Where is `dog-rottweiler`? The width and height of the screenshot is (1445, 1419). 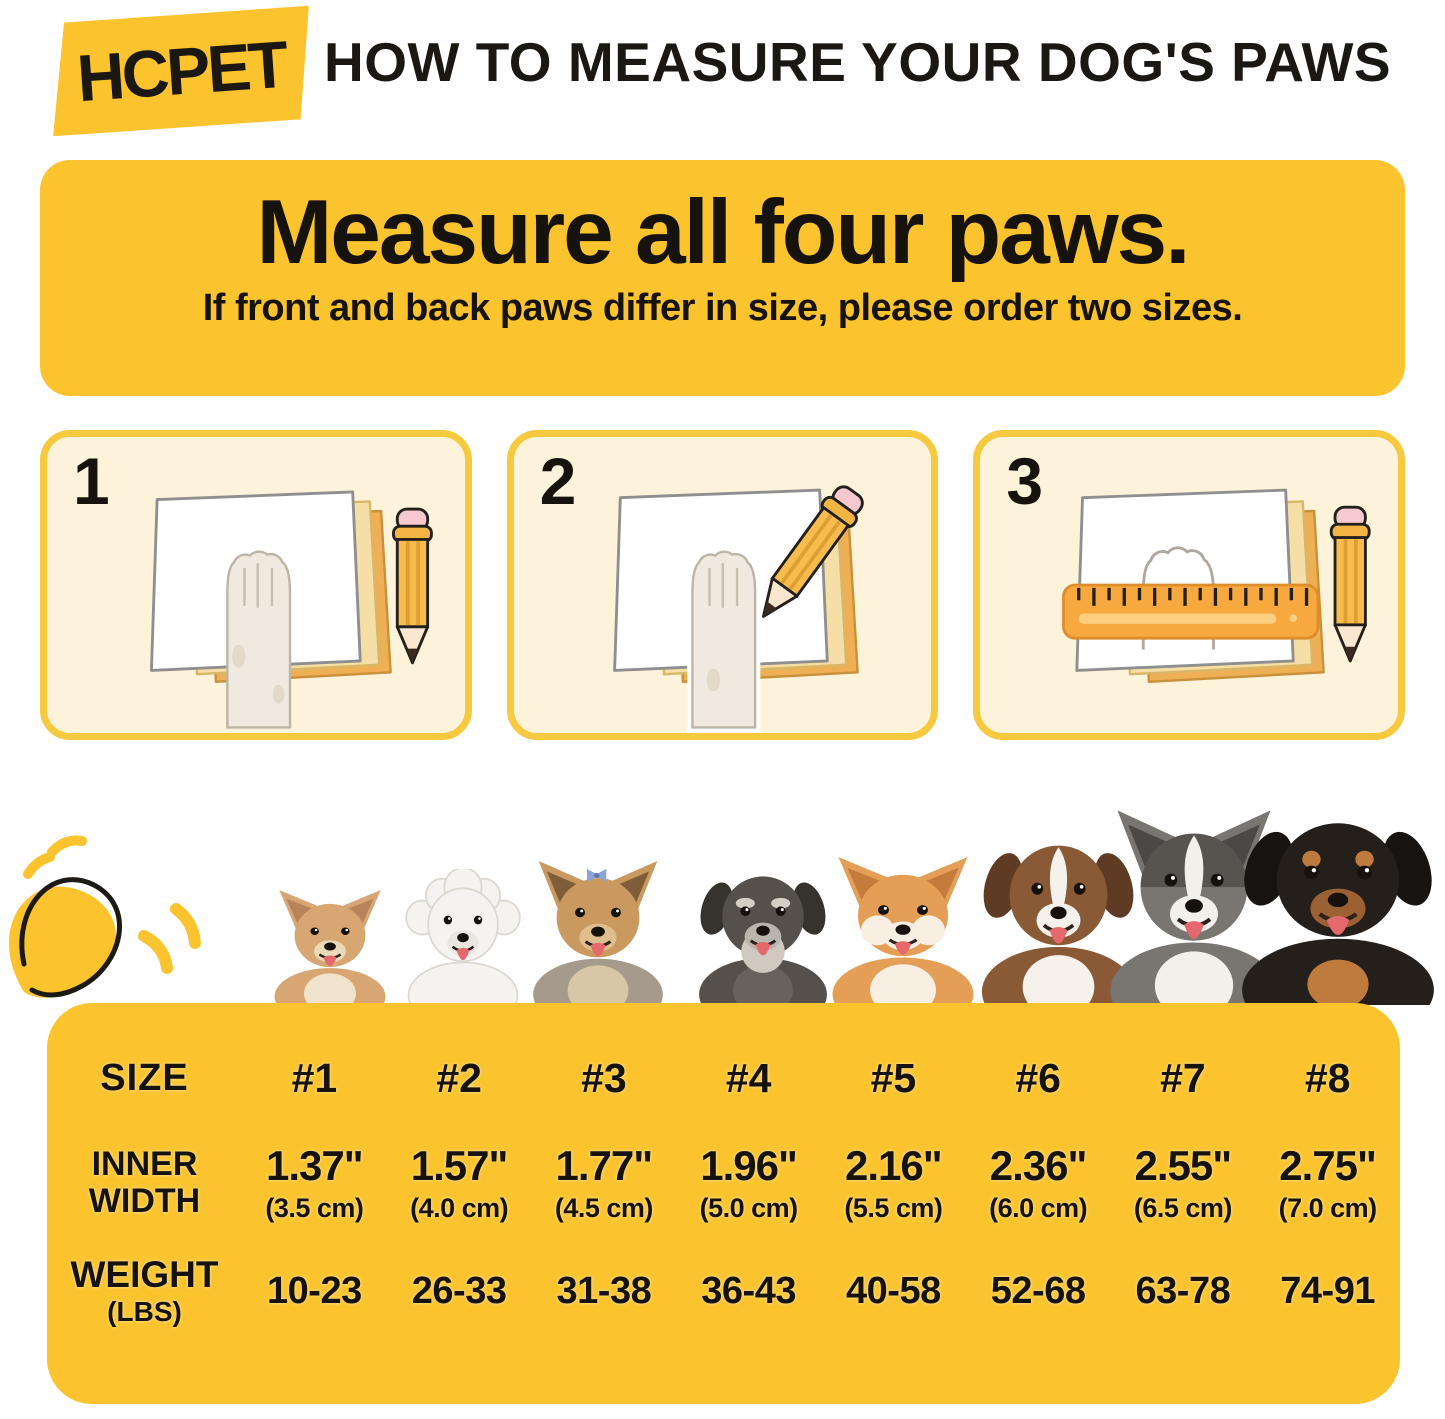 dog-rottweiler is located at coordinates (1338, 899).